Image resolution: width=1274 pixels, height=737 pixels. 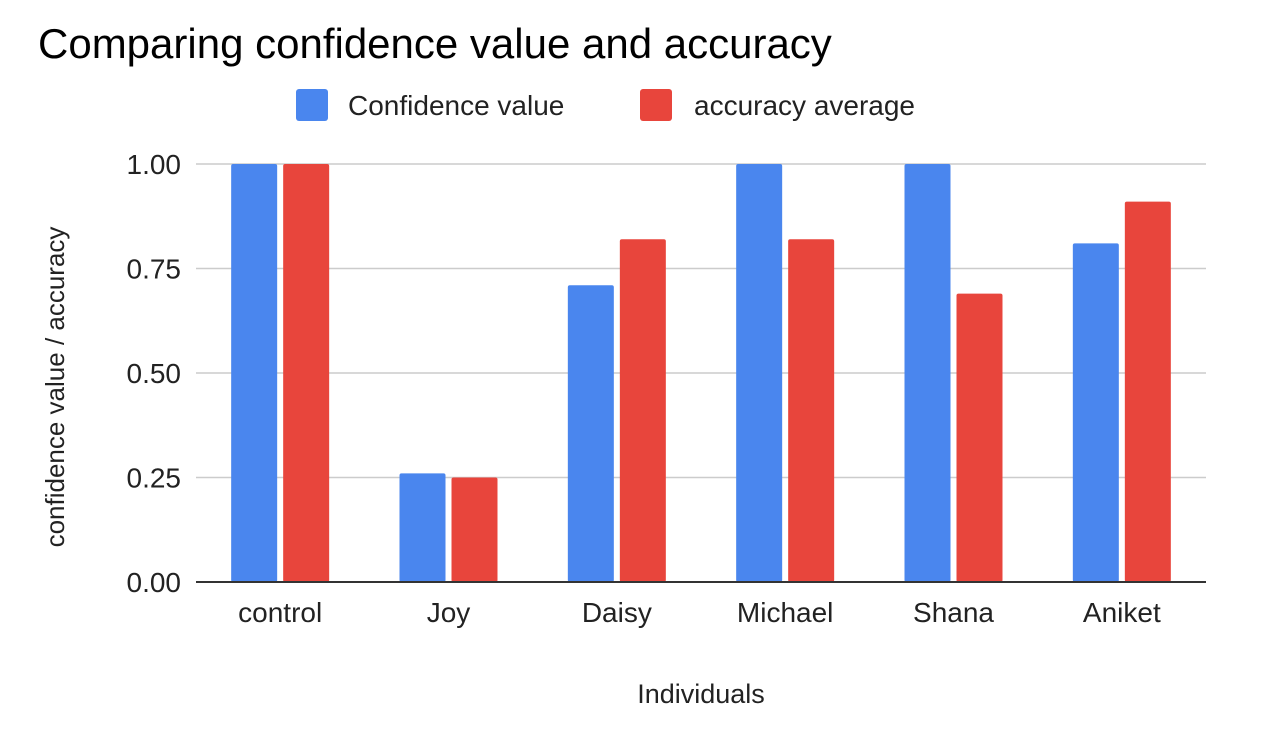 I want to click on bar-confidence-value-aniket, so click(x=1095, y=413).